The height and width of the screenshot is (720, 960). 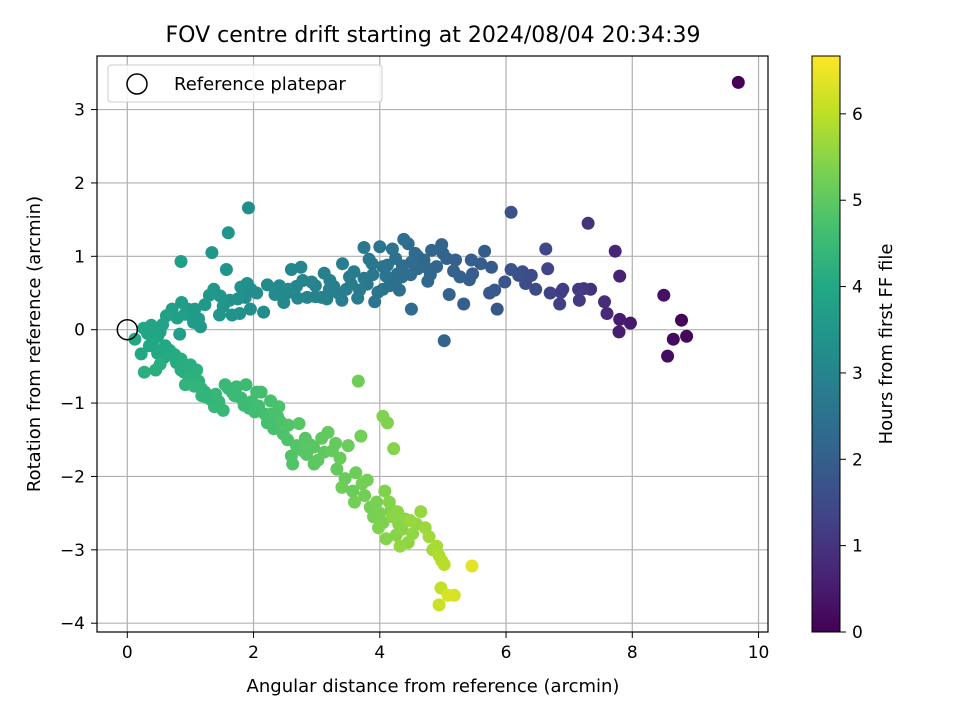 What do you see at coordinates (433, 686) in the screenshot?
I see `x-axis-label: Angular distance from reference (arcmin)` at bounding box center [433, 686].